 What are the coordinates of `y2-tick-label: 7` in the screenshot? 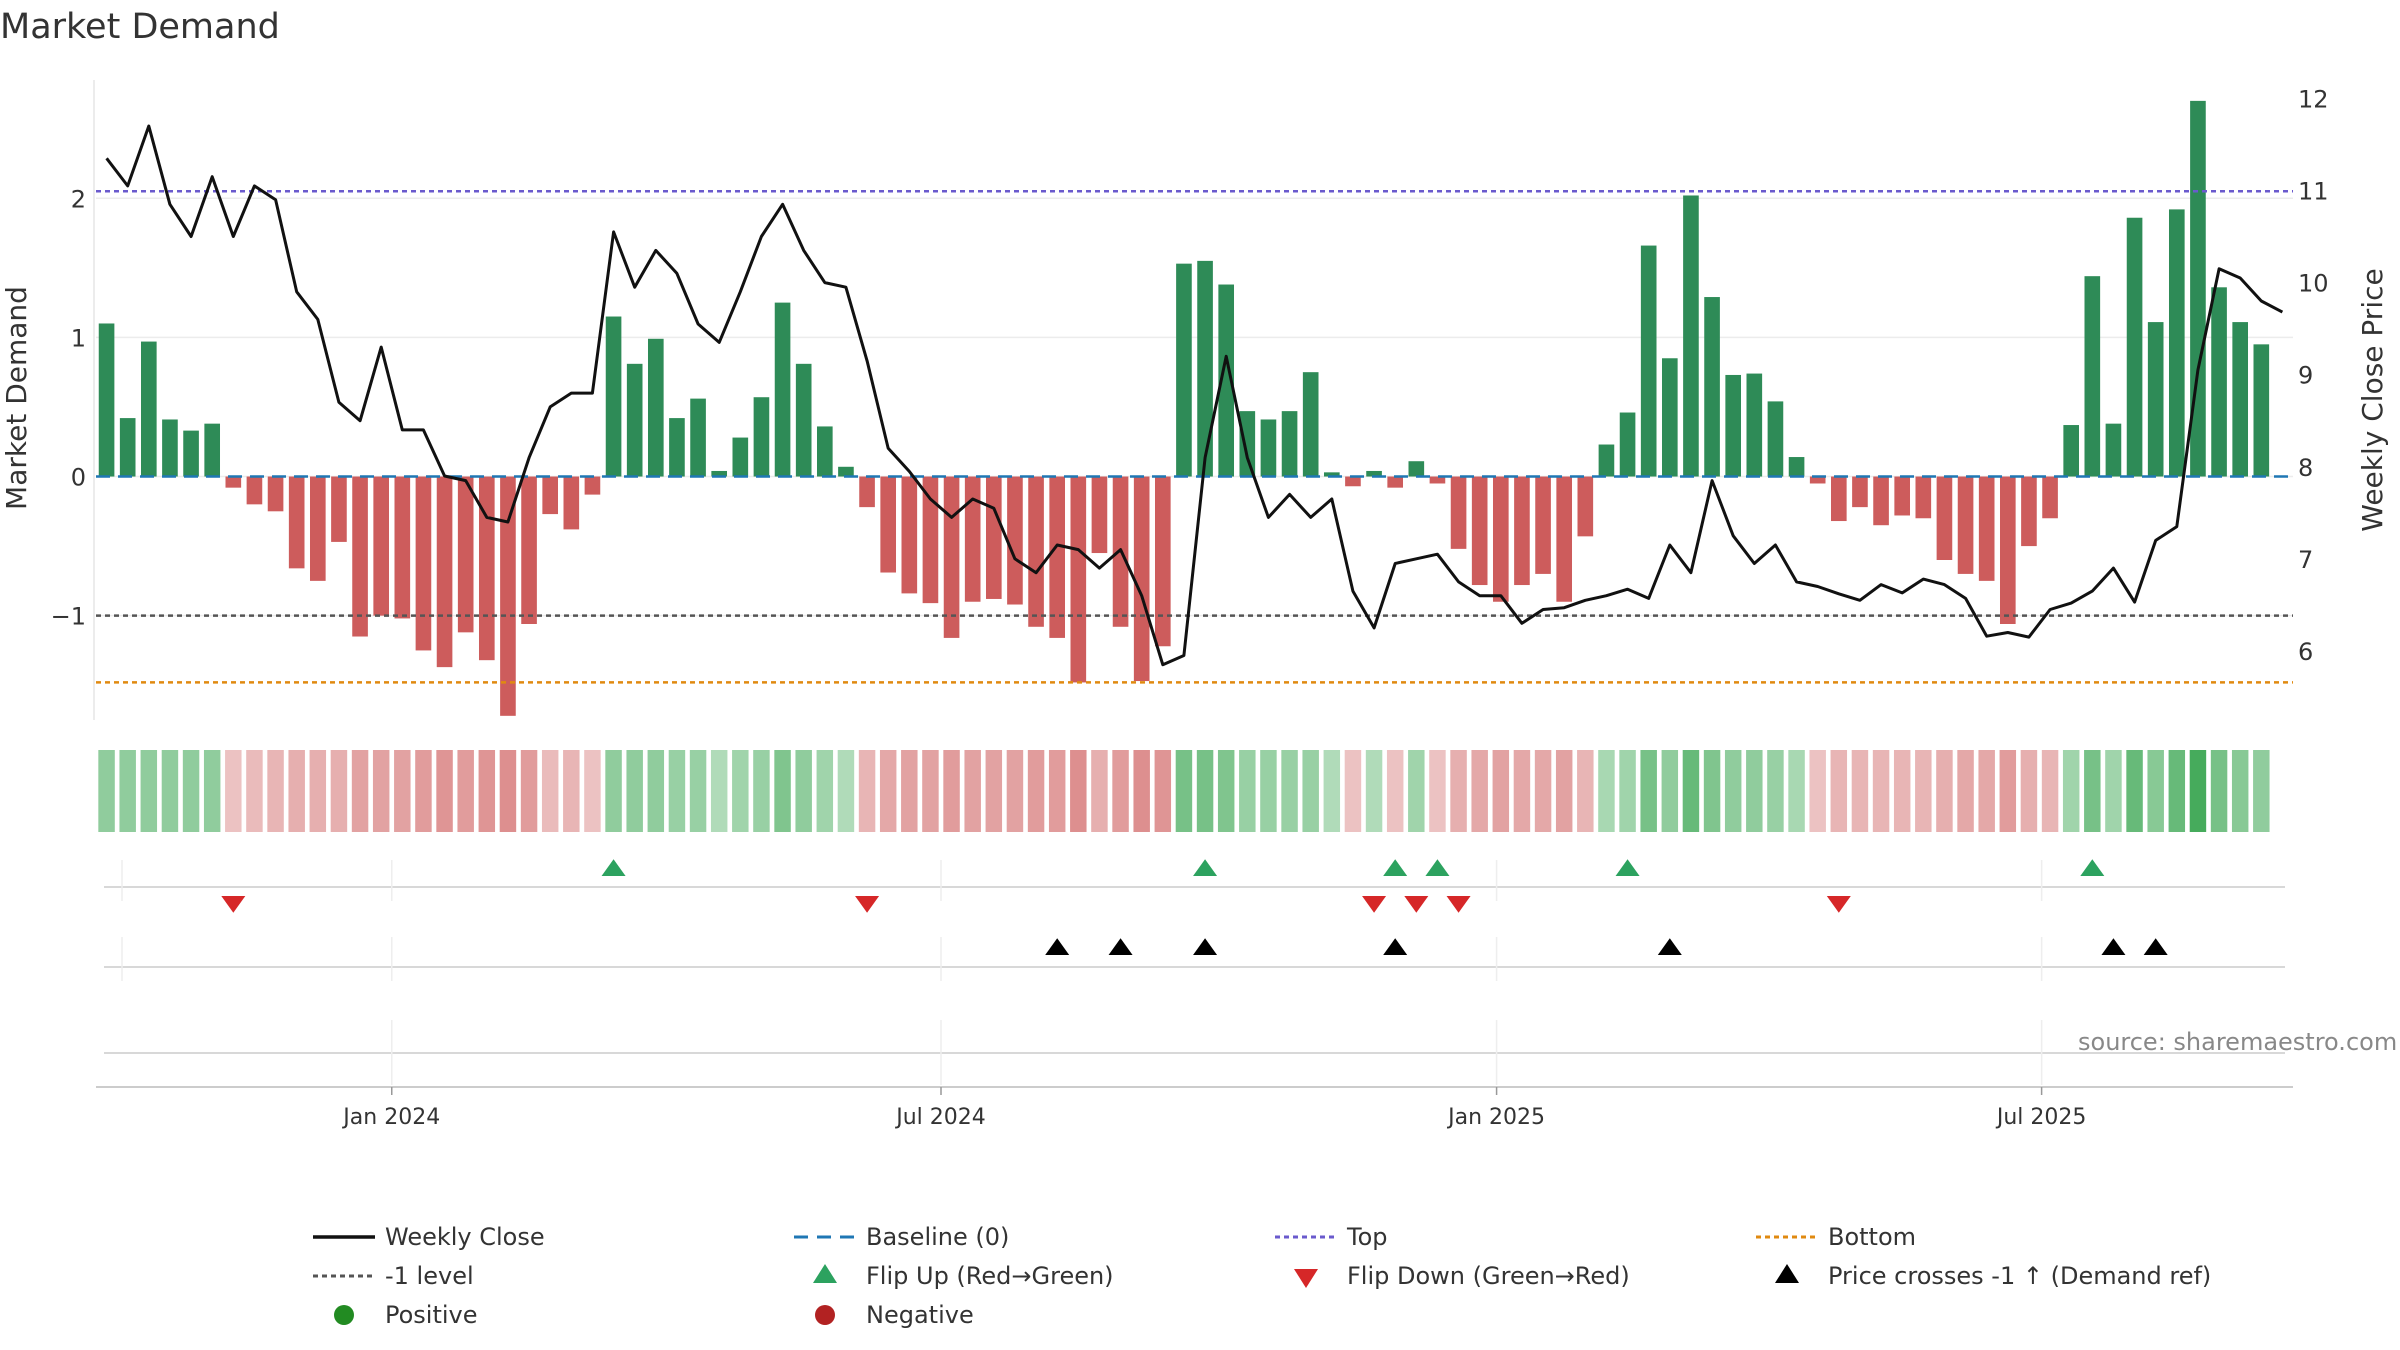 It's located at (2305, 560).